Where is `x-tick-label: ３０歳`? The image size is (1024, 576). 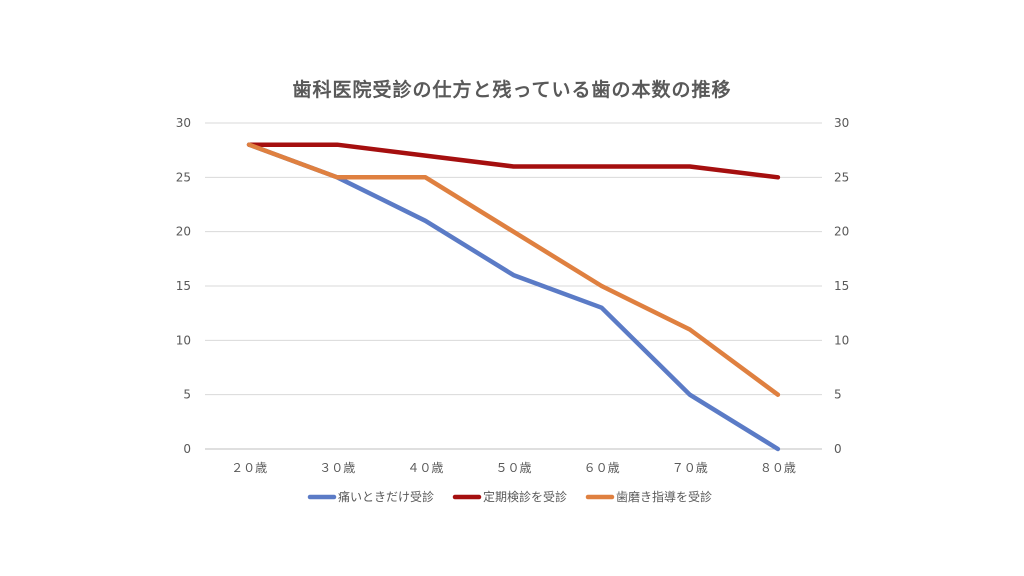
x-tick-label: ３０歳 is located at coordinates (337, 468).